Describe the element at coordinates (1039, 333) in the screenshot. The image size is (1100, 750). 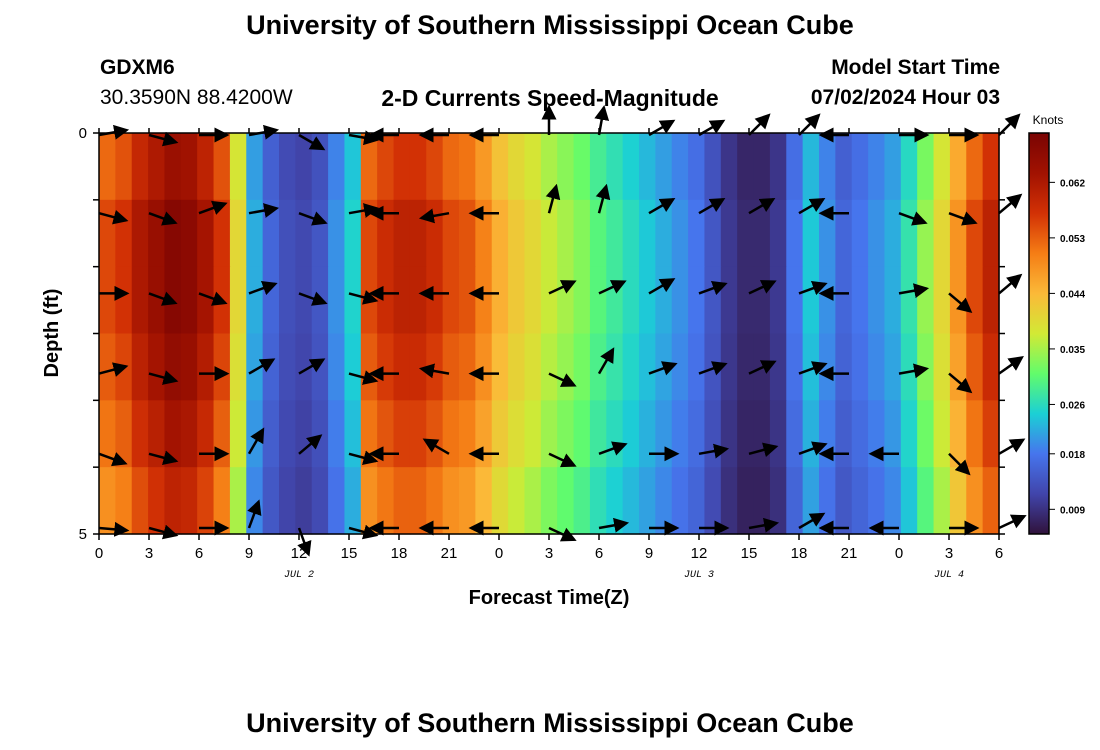
I see `colorbar-scale` at that location.